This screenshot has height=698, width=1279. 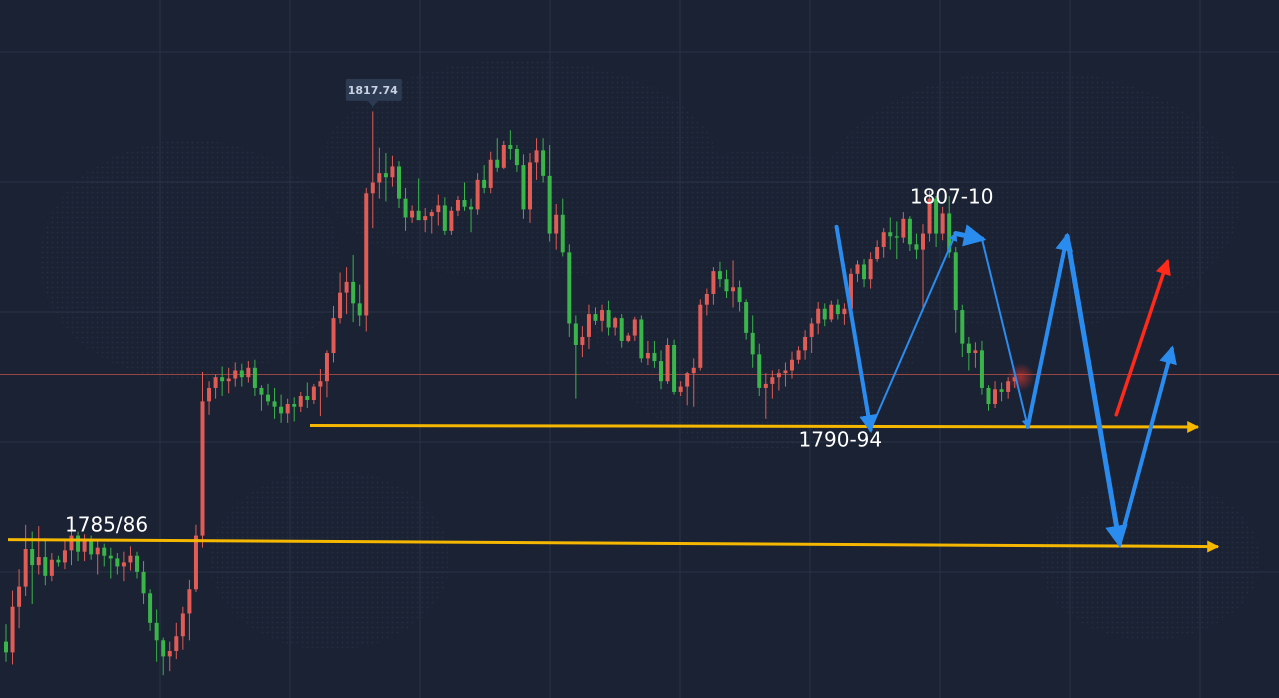 I want to click on high-price-tag-box, so click(x=373, y=89).